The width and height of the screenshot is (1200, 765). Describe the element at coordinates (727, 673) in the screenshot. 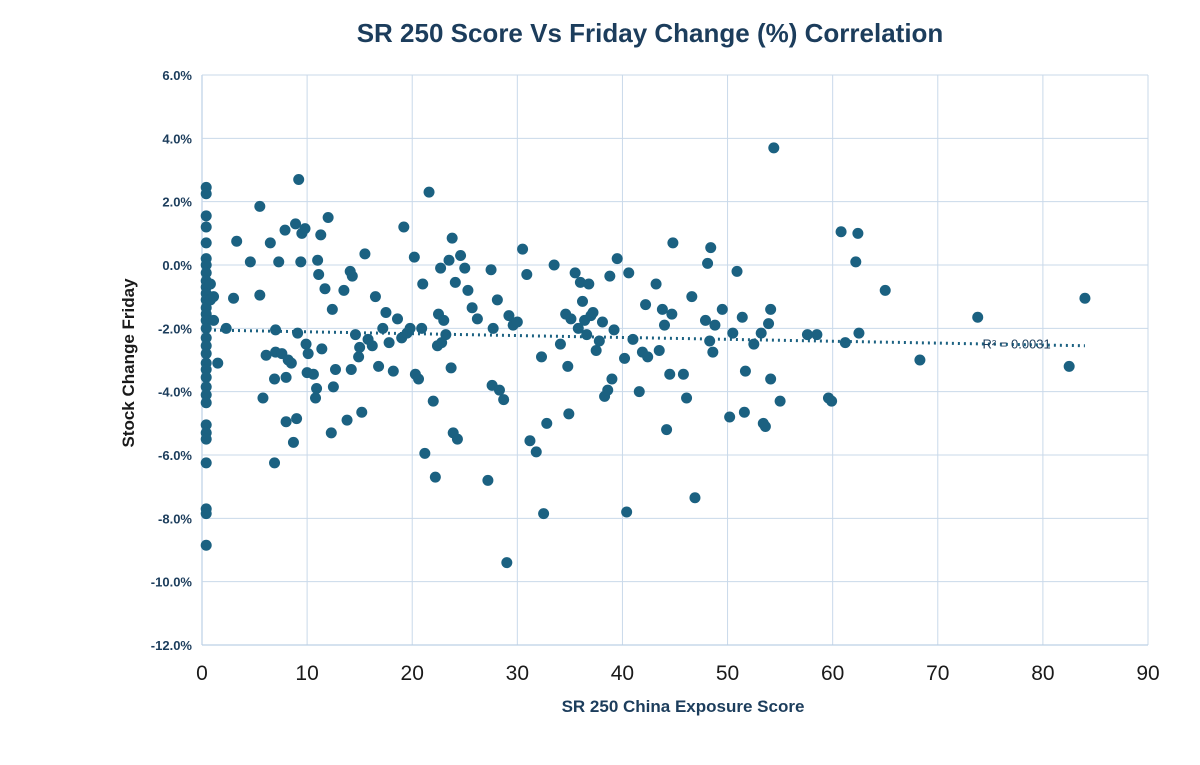

I see `x-tick-label: 50` at that location.